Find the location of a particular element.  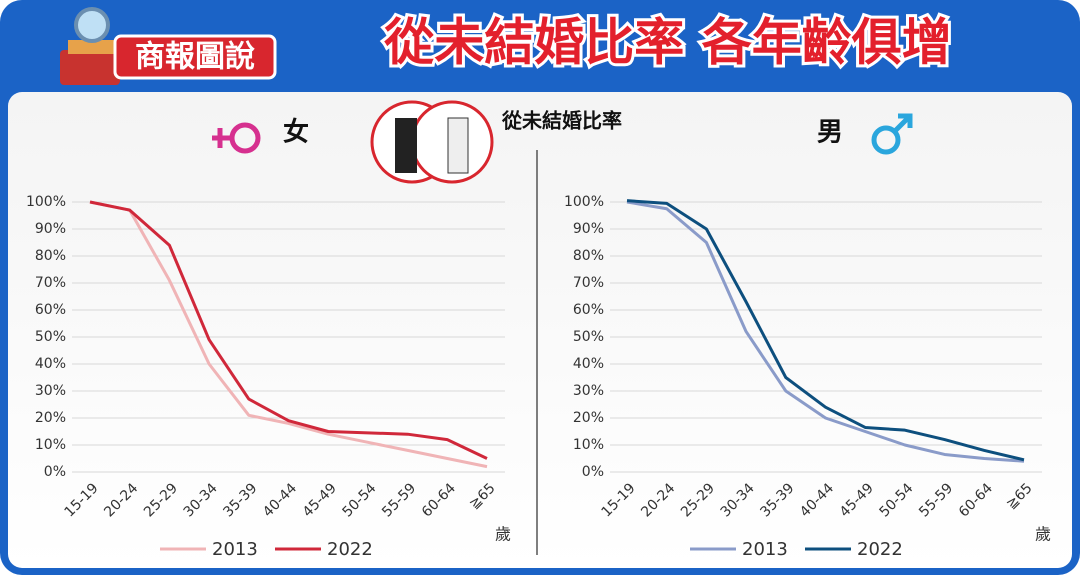

male-symbol is located at coordinates (892, 134).